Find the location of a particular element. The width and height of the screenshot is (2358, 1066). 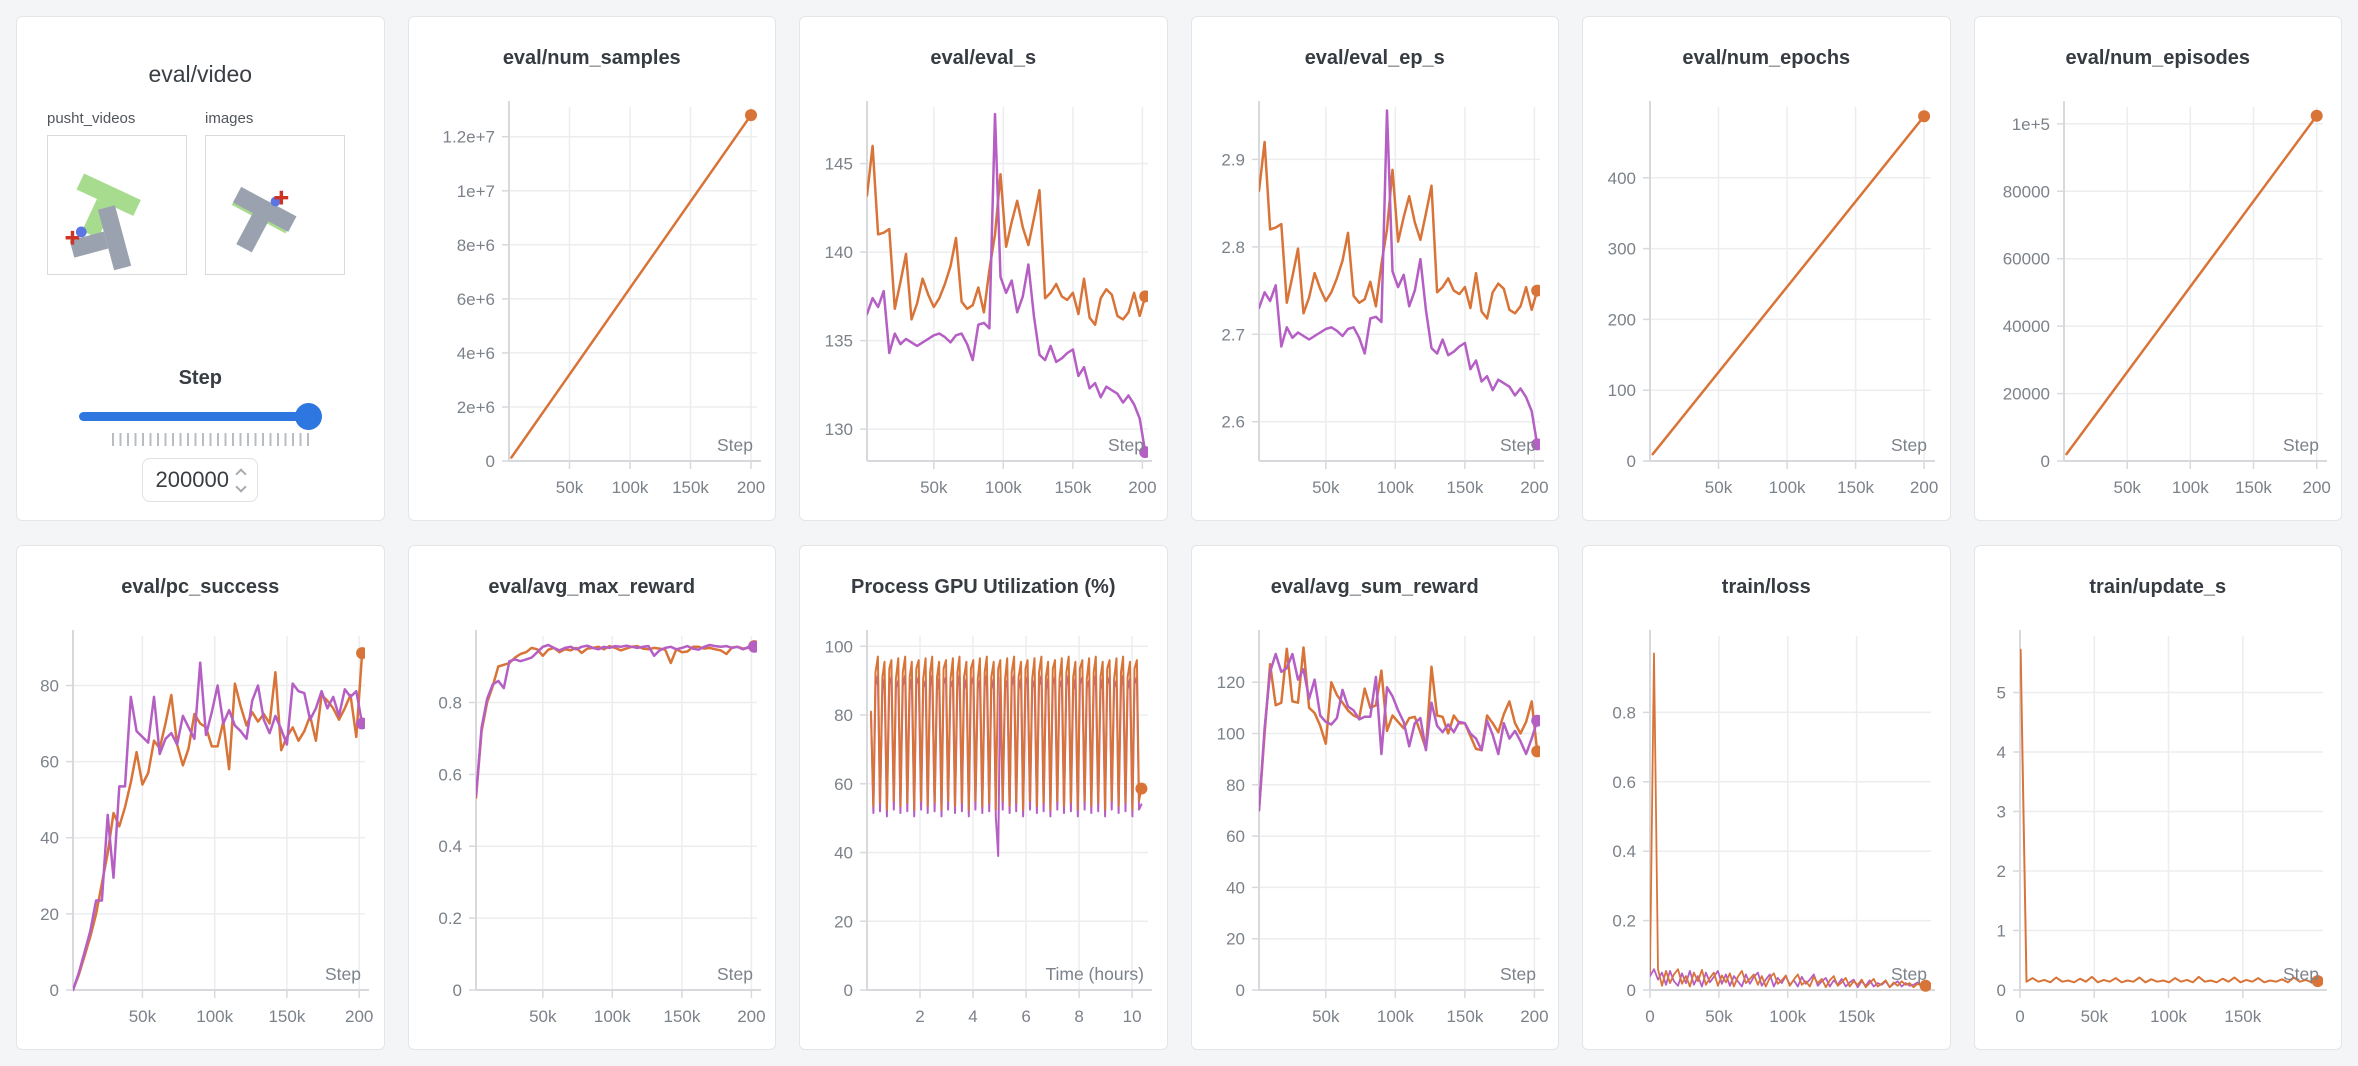

svg-text: 8 is located at coordinates (1078, 1016).